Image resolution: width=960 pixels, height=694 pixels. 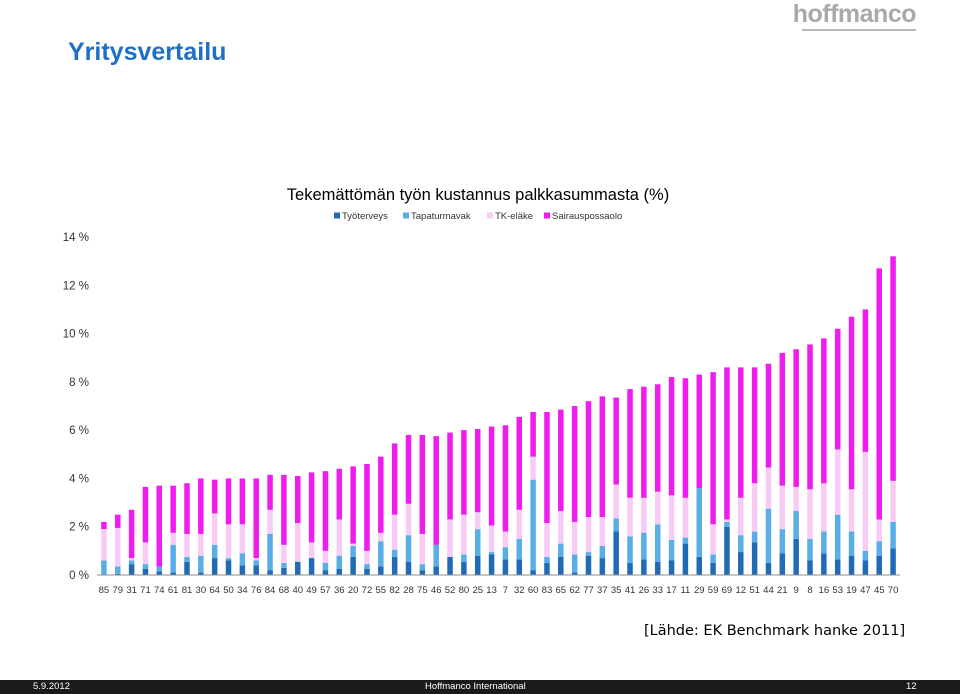 I want to click on y-tick-label: 0 %, so click(x=79, y=576).